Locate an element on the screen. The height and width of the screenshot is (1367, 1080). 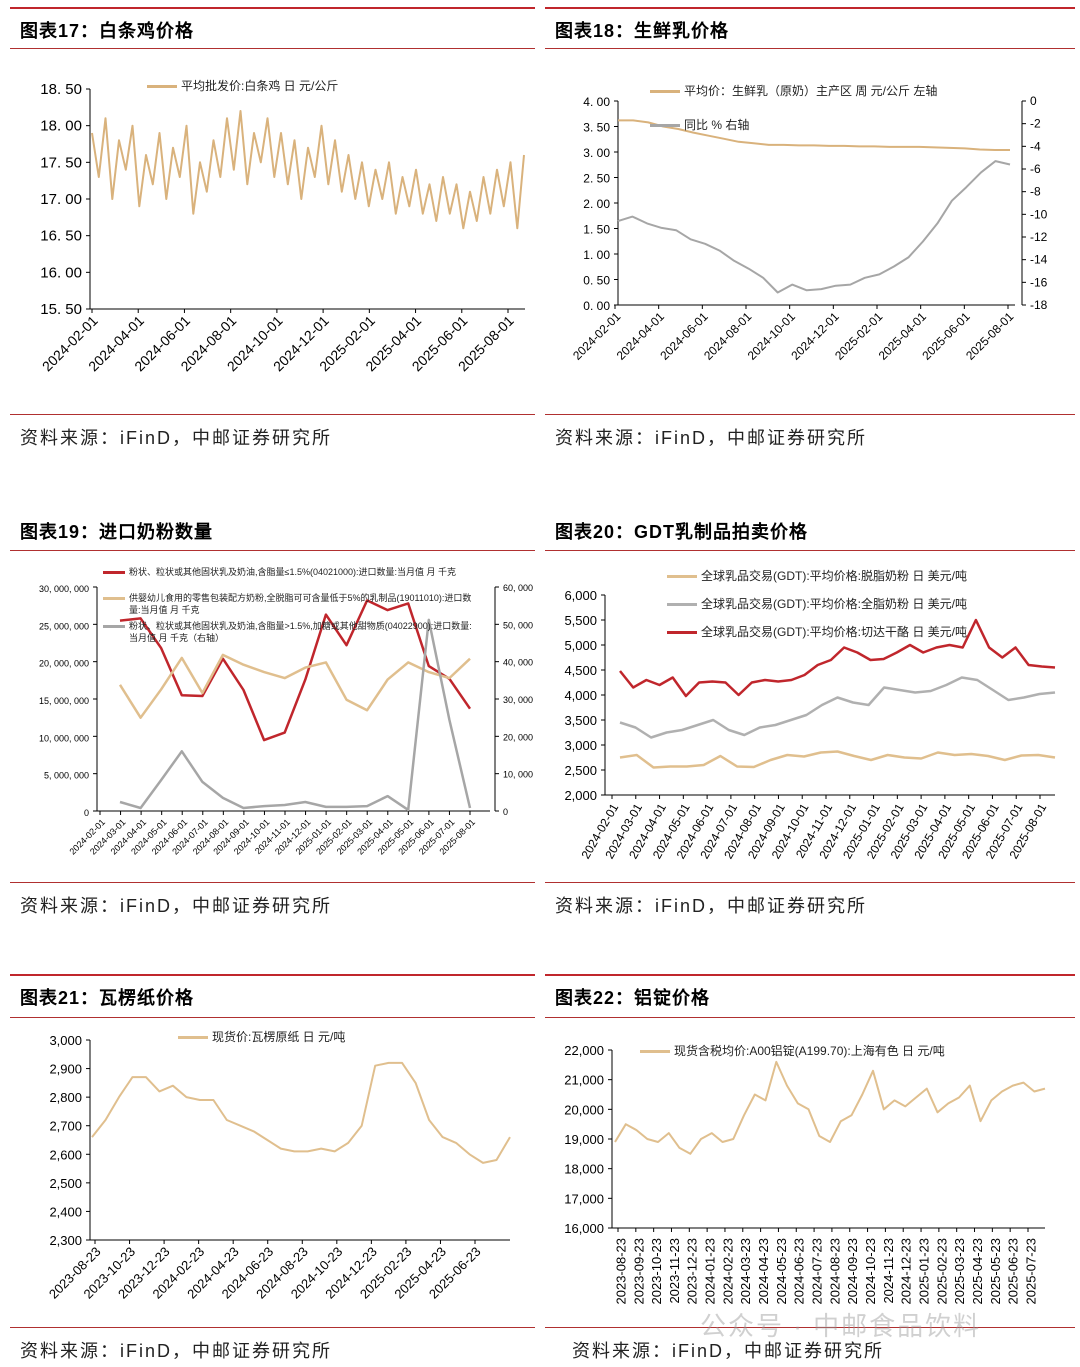
y-tick-label: 2,800 is located at coordinates (65, 1097).